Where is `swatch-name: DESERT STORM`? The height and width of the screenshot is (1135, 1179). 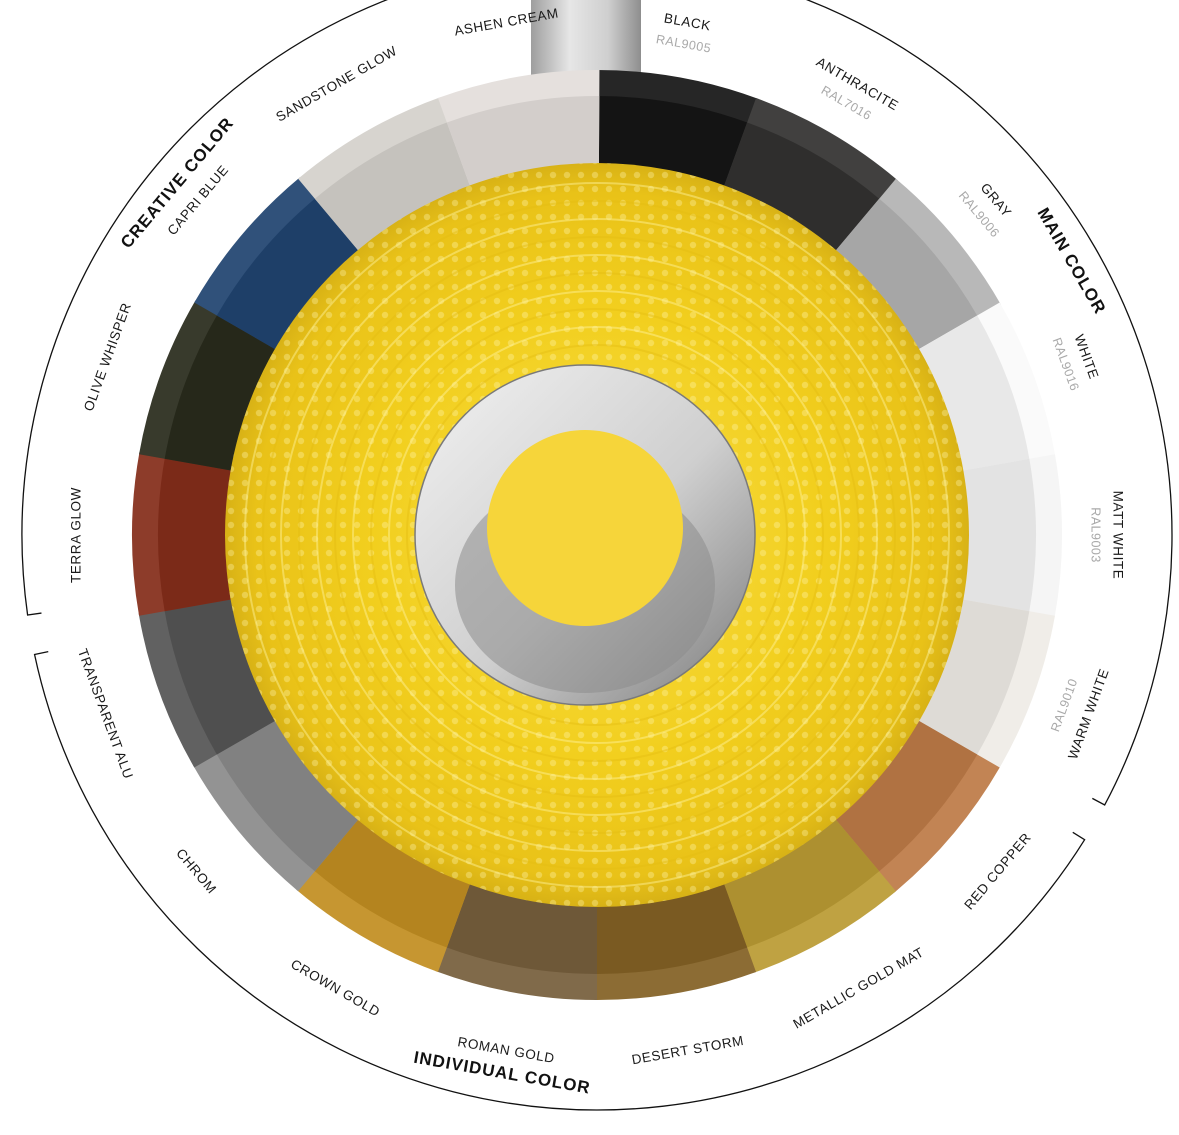 swatch-name: DESERT STORM is located at coordinates (688, 1050).